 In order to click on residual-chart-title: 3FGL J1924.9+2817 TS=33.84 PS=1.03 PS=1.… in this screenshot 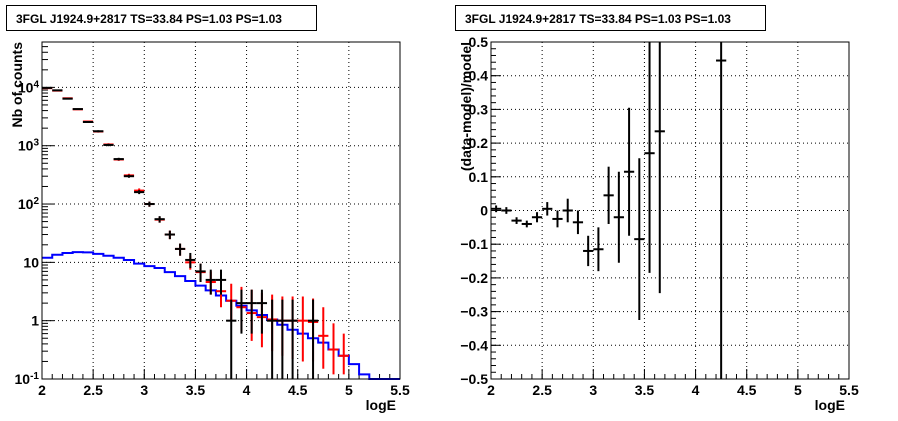, I will do `click(610, 18)`.